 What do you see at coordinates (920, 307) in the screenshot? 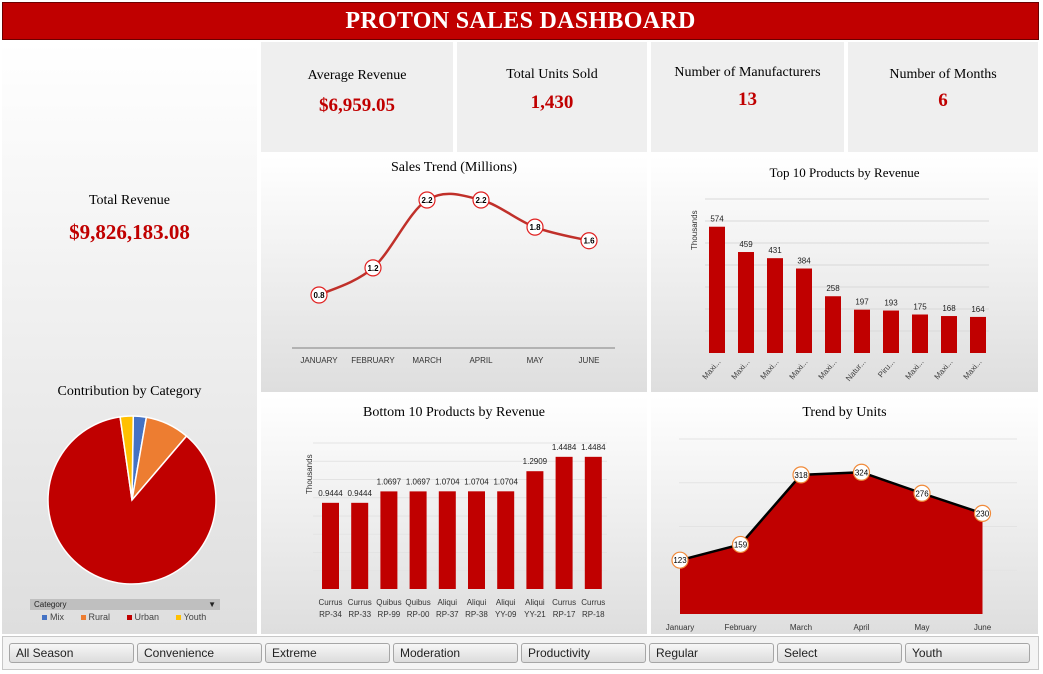
I see `top10-data-label: 175` at bounding box center [920, 307].